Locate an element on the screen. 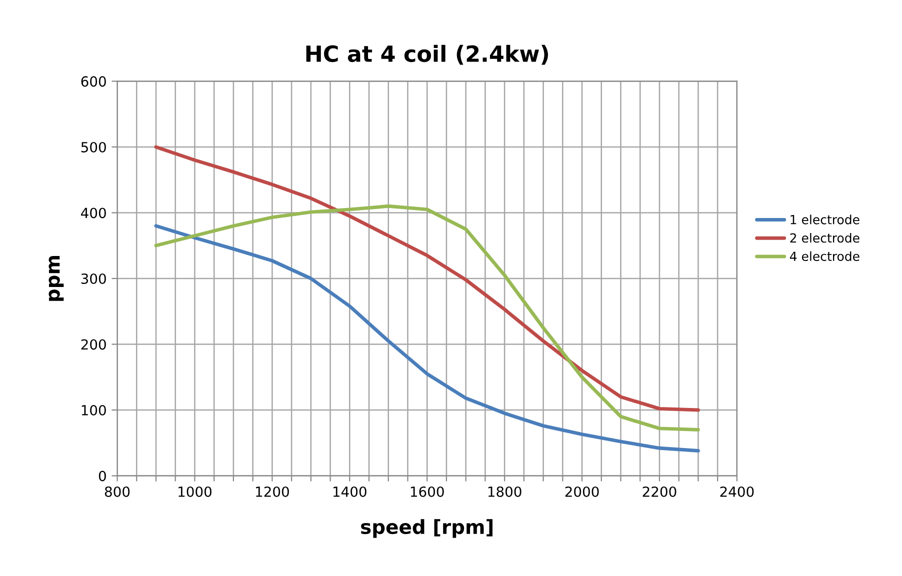 Image resolution: width=902 pixels, height=576 pixels. x-tick-label: 2200 is located at coordinates (659, 491).